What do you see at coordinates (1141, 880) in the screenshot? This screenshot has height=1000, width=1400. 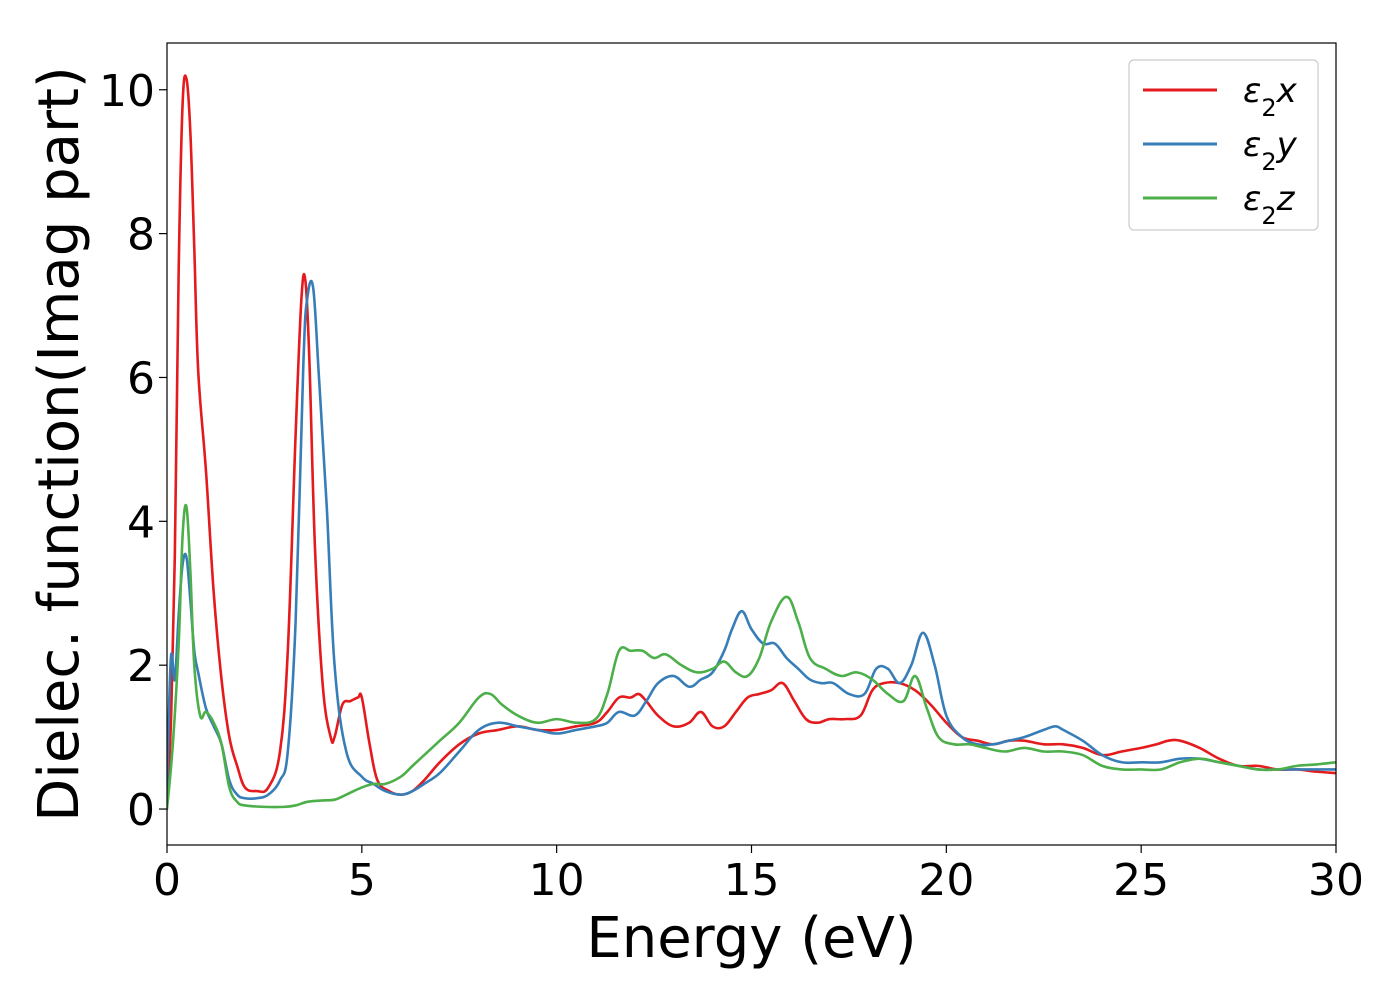 I see `x-tick-label: 25` at bounding box center [1141, 880].